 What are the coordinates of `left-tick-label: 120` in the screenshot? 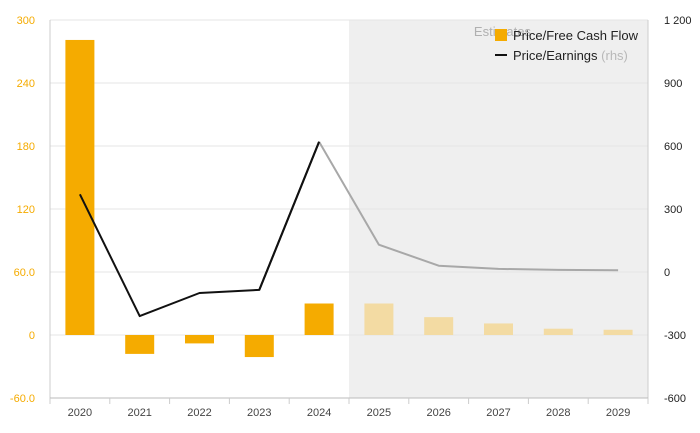 It's located at (26, 210).